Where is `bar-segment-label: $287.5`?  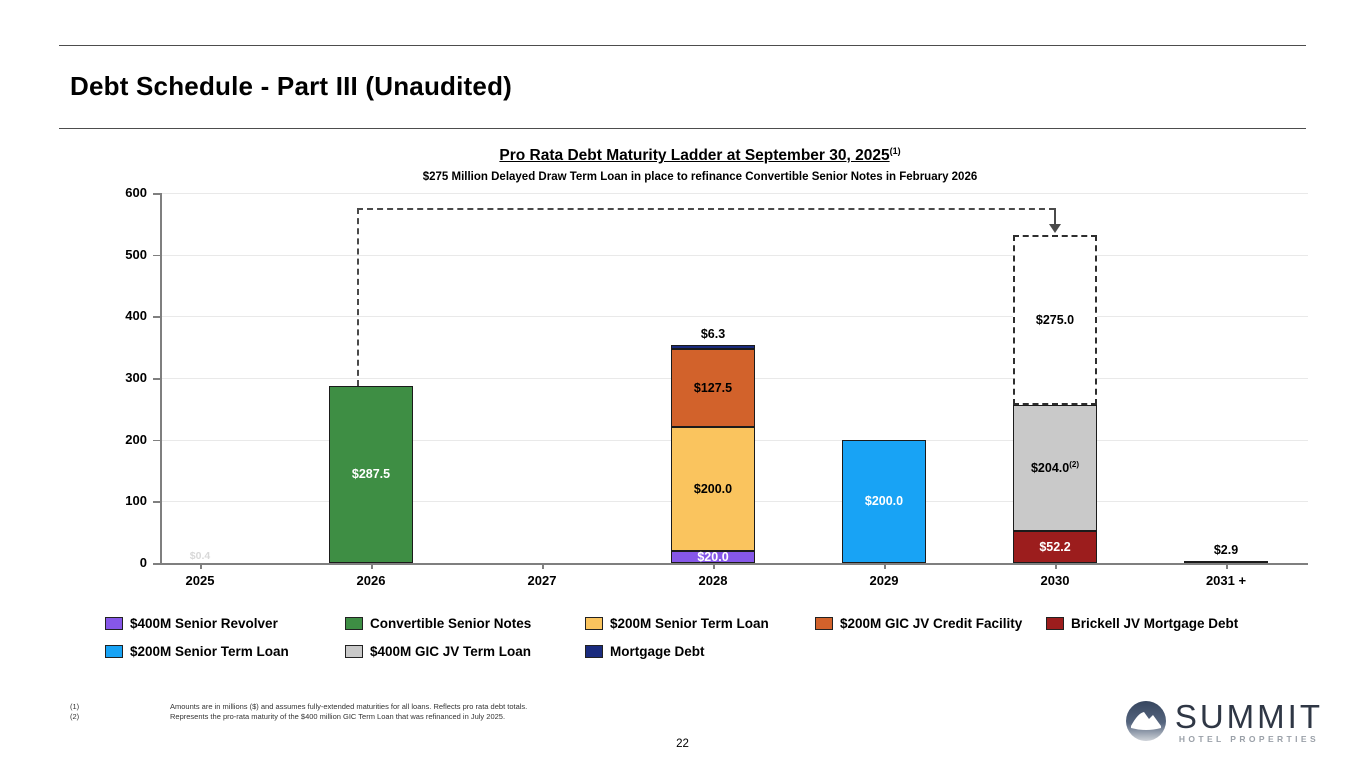 bar-segment-label: $287.5 is located at coordinates (371, 474).